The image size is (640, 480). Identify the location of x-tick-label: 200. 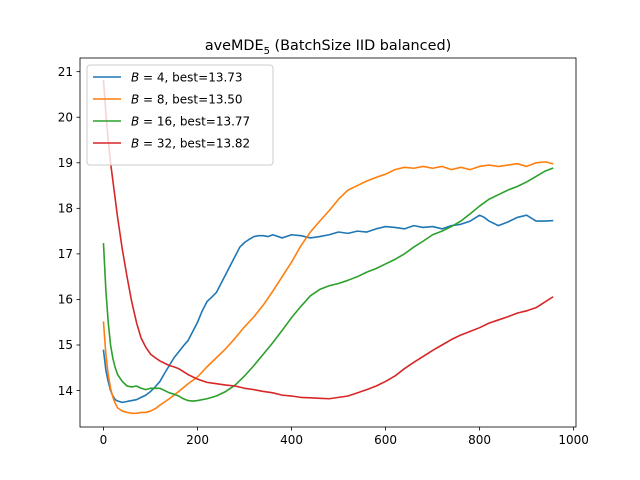
(197, 440).